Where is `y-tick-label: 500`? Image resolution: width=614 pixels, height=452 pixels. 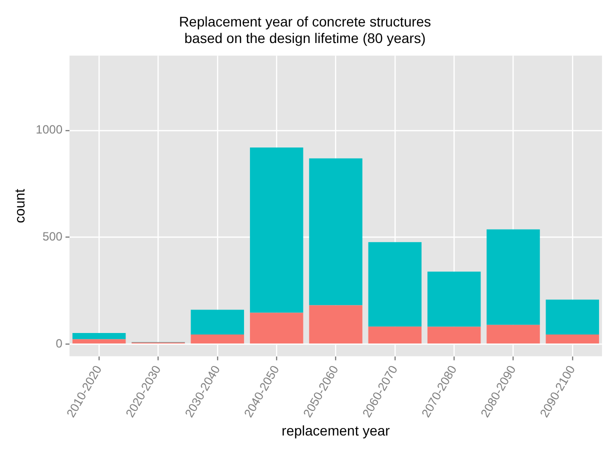 y-tick-label: 500 is located at coordinates (52, 237).